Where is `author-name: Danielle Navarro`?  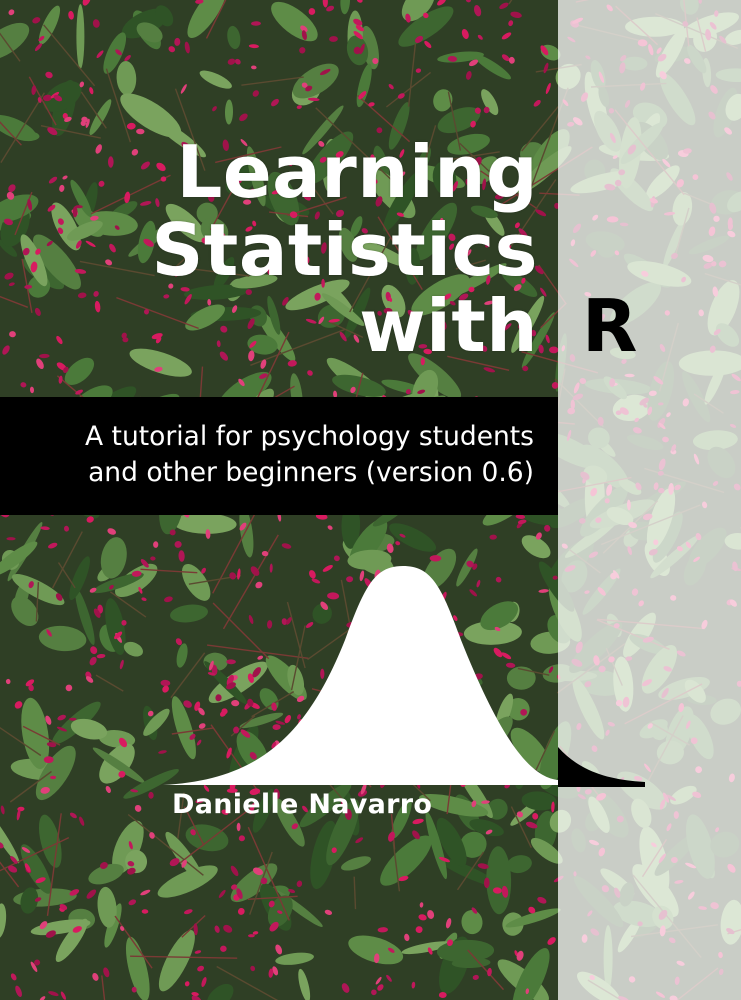
author-name: Danielle Navarro is located at coordinates (302, 804).